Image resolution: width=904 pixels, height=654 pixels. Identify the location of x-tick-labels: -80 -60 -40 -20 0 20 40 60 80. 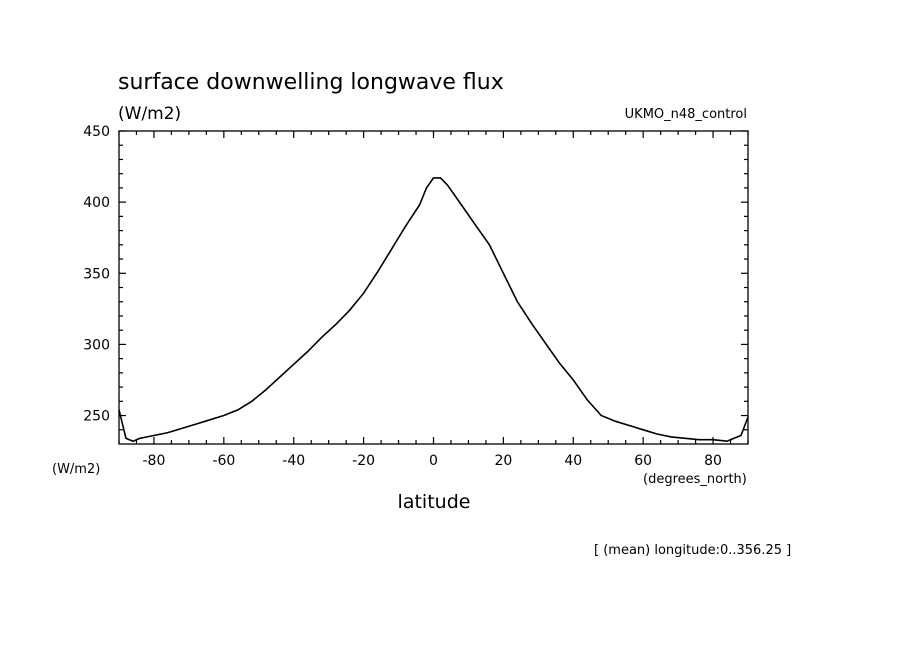
(432, 461).